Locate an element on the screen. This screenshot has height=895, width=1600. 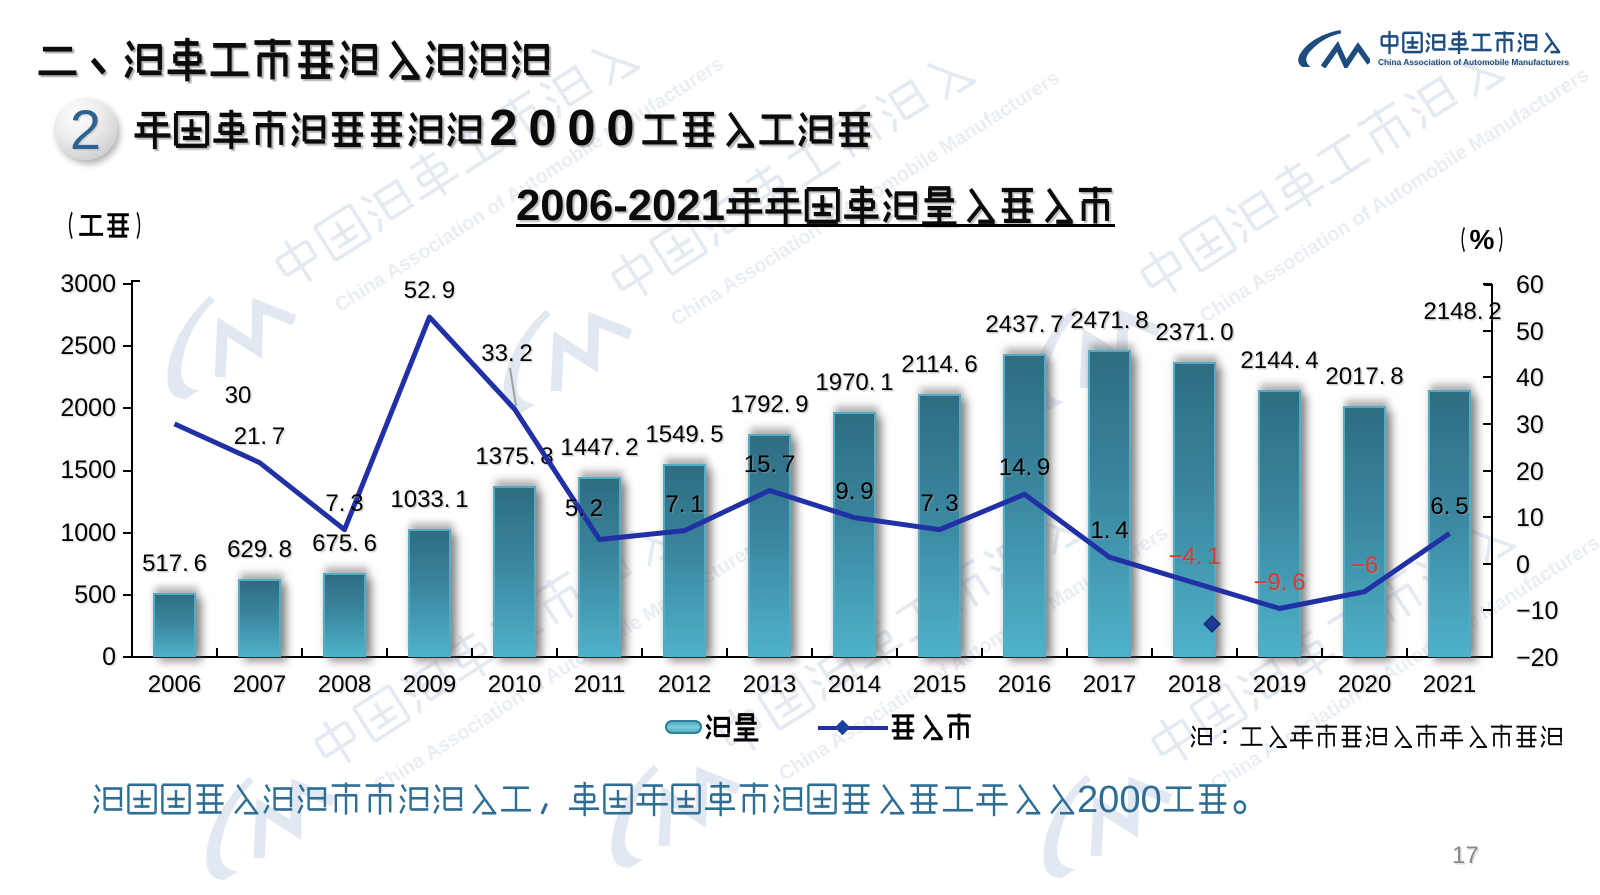
svg-text: 2006-2021 is located at coordinates (620, 205).